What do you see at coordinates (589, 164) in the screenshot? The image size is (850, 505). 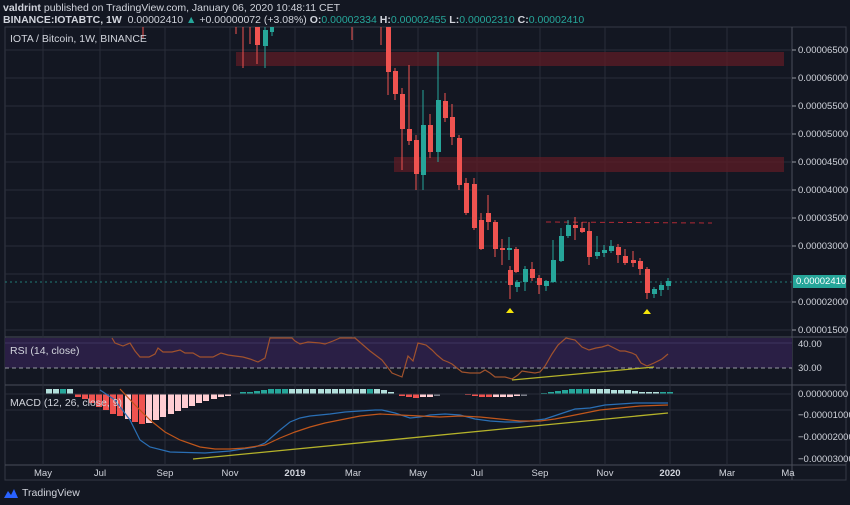 I see `resistance-zone-lower` at bounding box center [589, 164].